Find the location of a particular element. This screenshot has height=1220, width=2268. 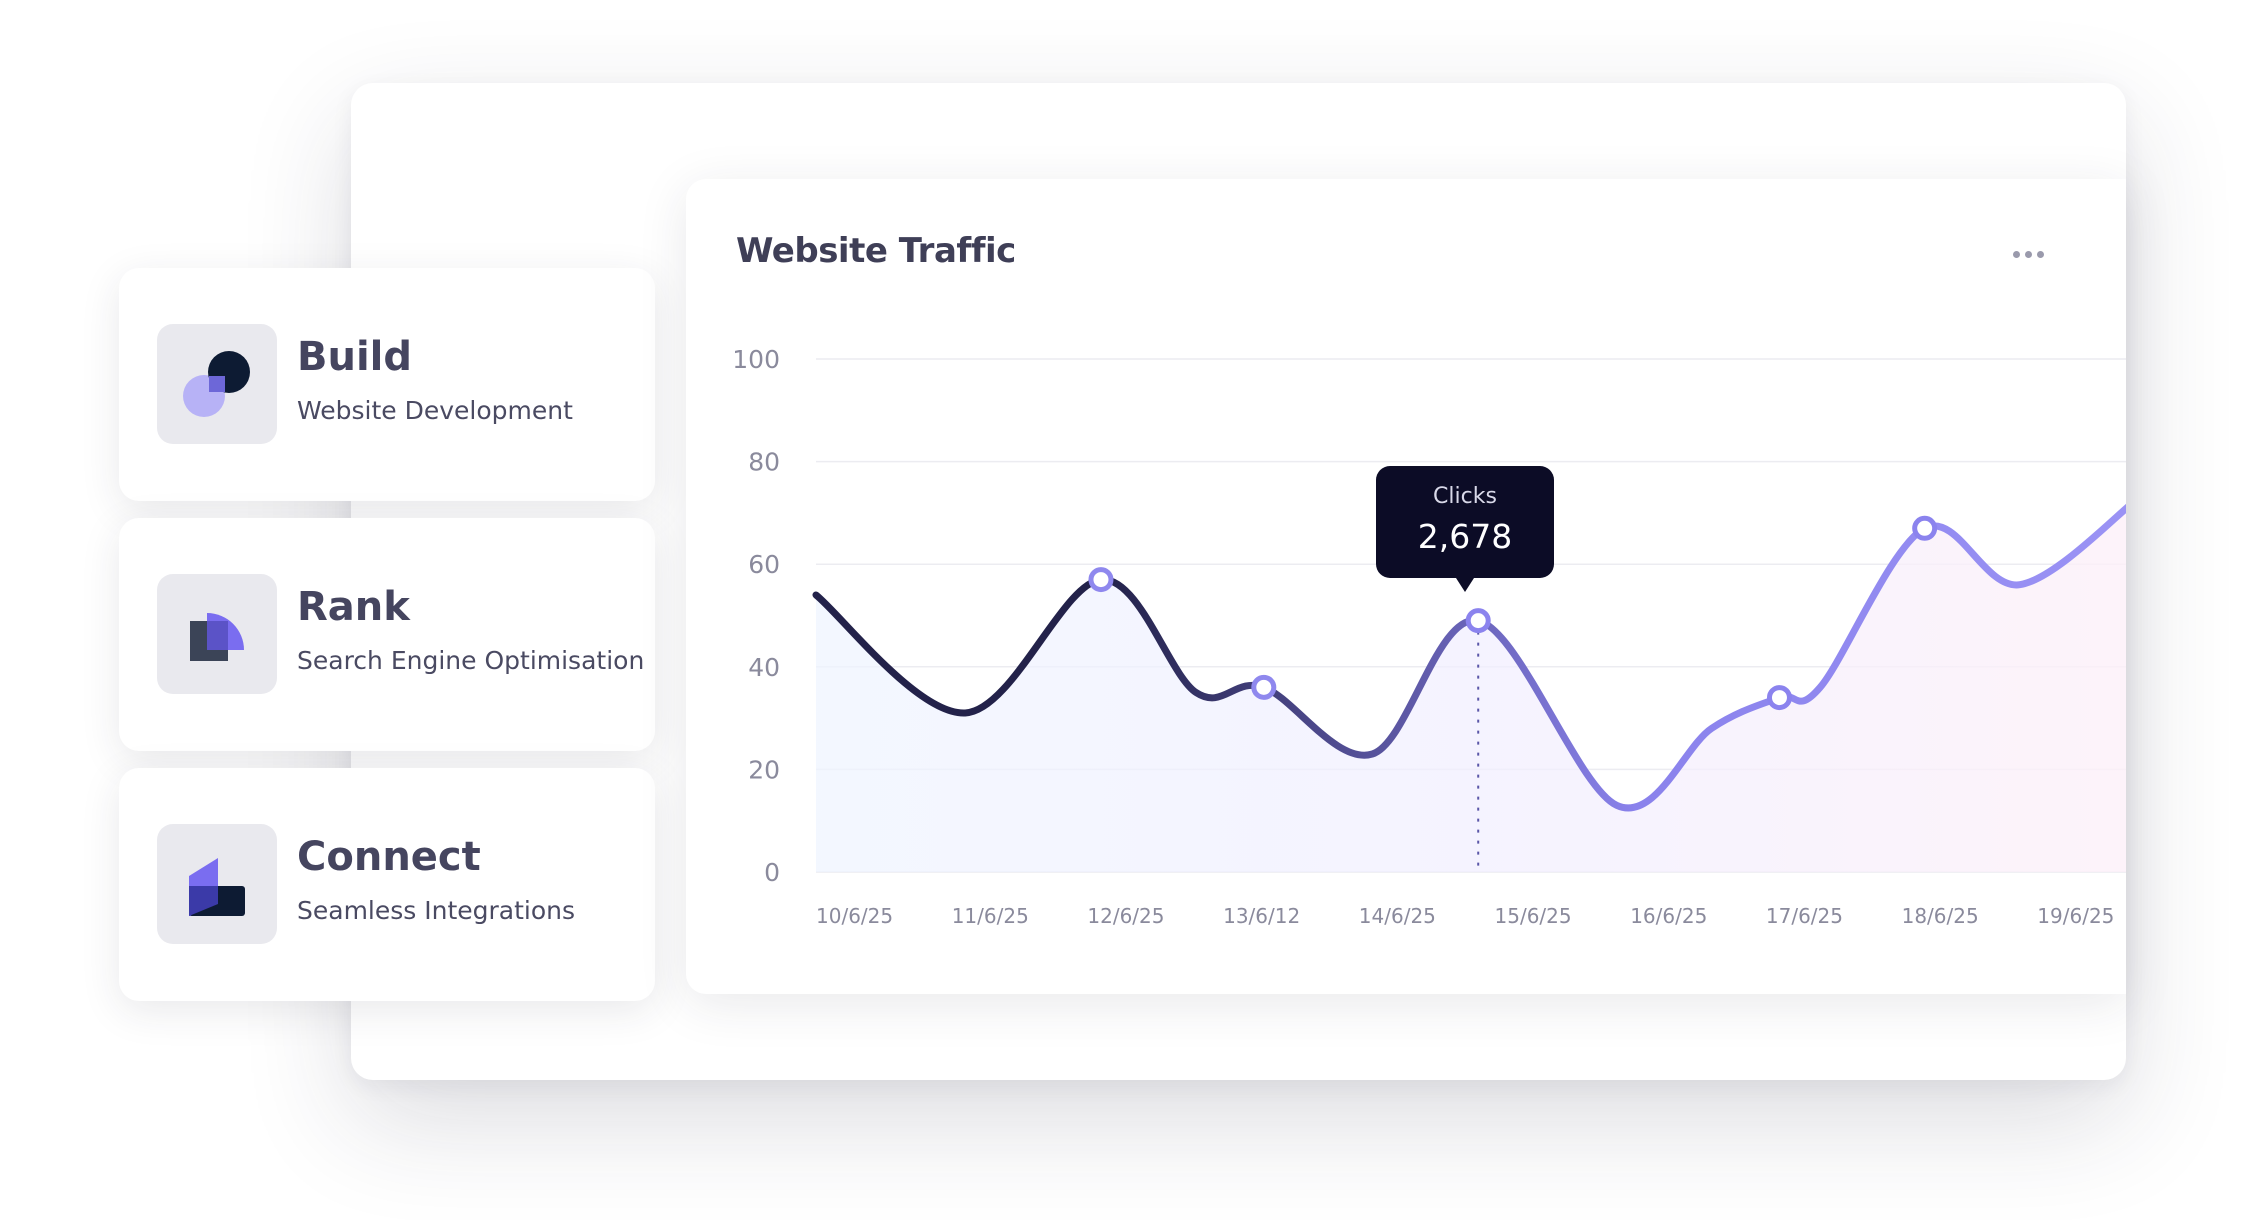

y-tick-label: 100 is located at coordinates (756, 359).